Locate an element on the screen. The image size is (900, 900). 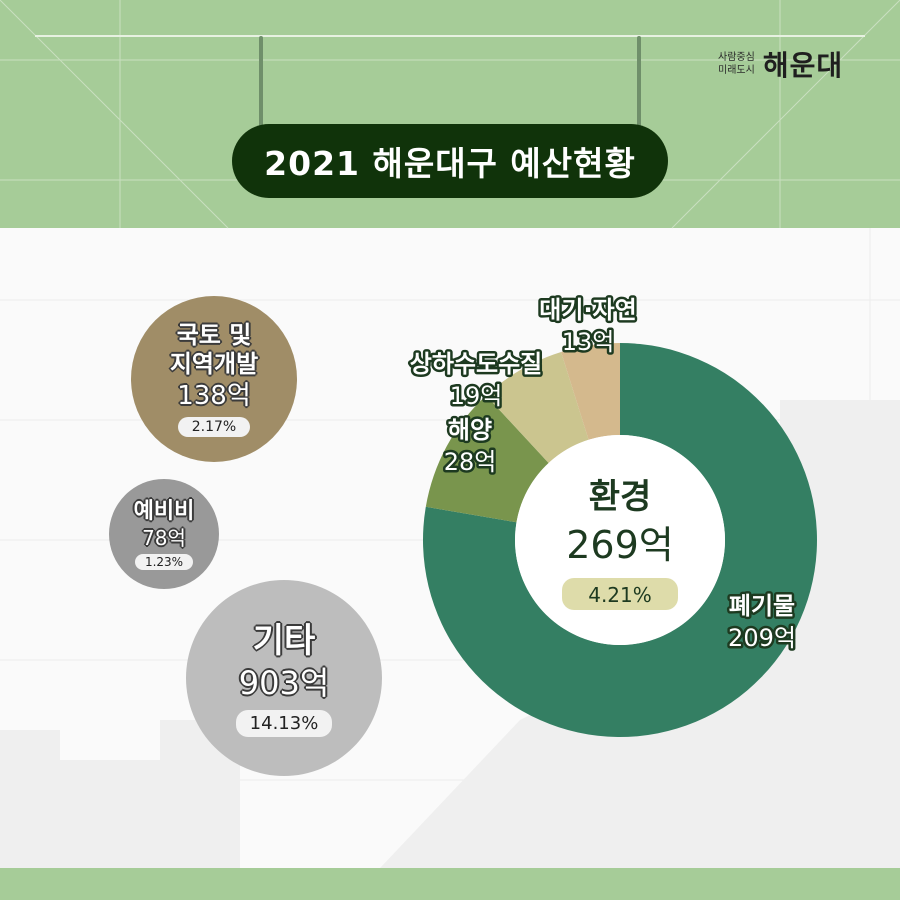
slice-water-quality is located at coordinates (537, 407).